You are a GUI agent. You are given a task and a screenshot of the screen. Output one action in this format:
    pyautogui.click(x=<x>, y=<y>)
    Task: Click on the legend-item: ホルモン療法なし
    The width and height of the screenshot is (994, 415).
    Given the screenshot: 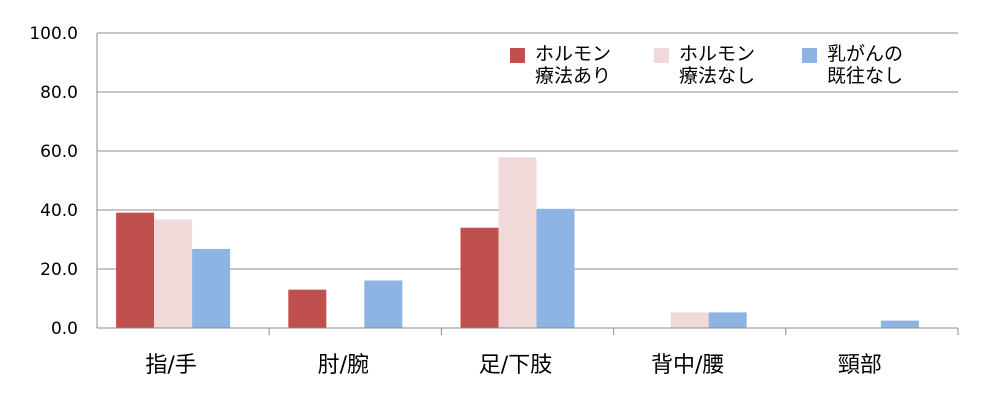 What is the action you would take?
    pyautogui.click(x=704, y=65)
    